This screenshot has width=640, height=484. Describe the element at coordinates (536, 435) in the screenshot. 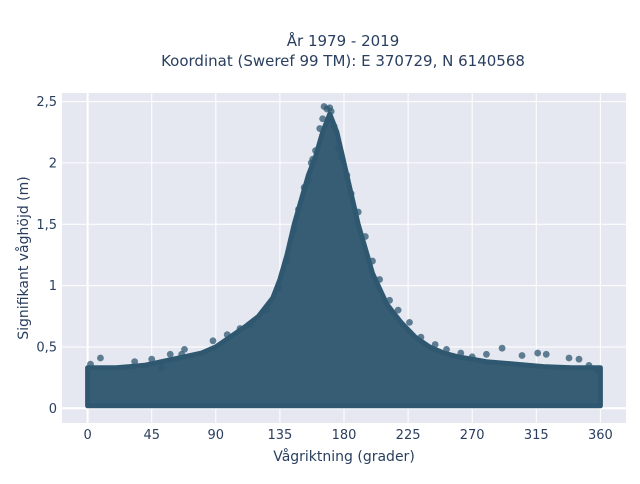

I see `x-tick-label: 315` at that location.